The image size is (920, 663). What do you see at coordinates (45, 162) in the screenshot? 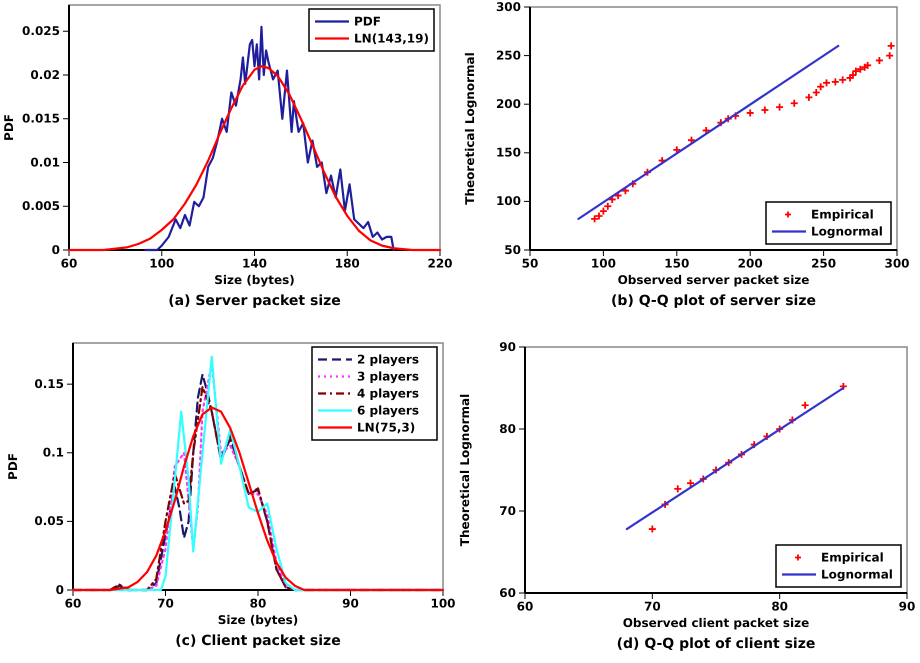
I see `y-tick-label: 0.01` at bounding box center [45, 162].